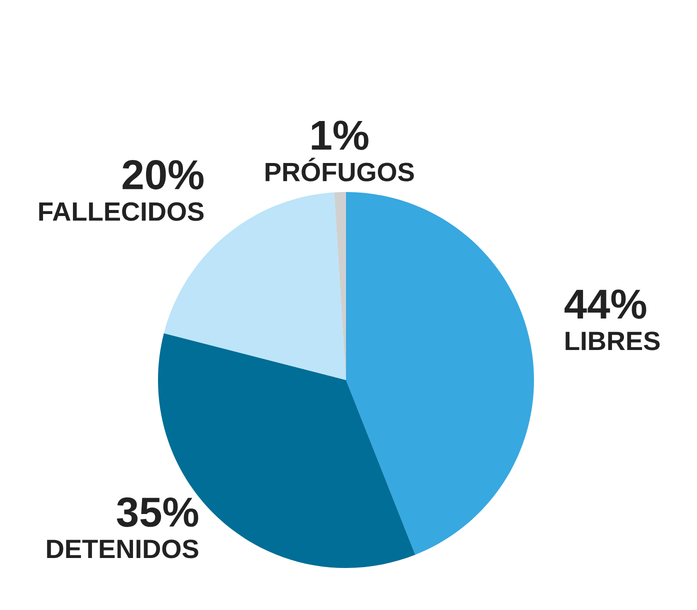 Image resolution: width=697 pixels, height=610 pixels. What do you see at coordinates (122, 549) in the screenshot?
I see `slice-label: DETENIDOS` at bounding box center [122, 549].